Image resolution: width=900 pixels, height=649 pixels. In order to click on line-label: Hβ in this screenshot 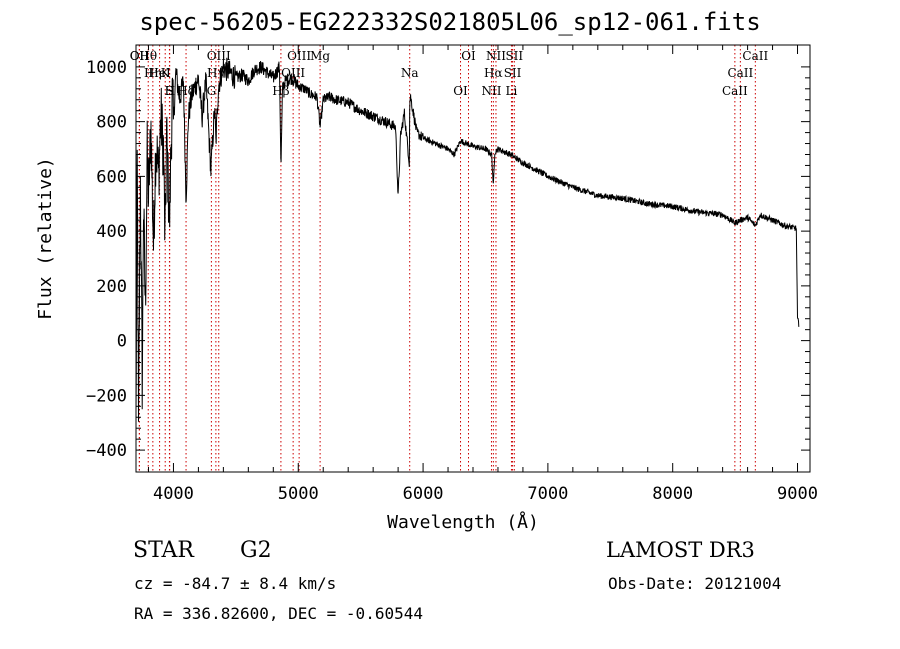, I will do `click(280, 91)`.